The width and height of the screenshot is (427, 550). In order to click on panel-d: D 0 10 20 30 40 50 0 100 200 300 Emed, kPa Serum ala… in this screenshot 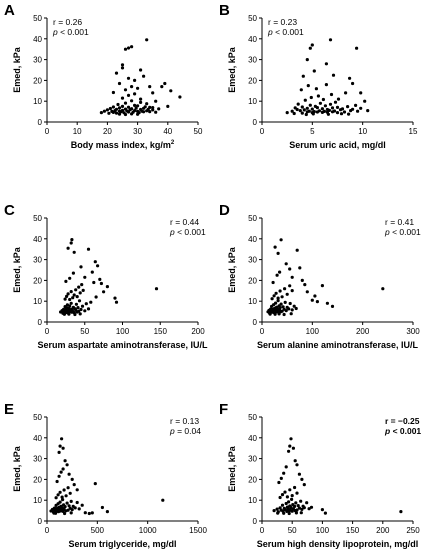, I will do `click(320, 276)`.